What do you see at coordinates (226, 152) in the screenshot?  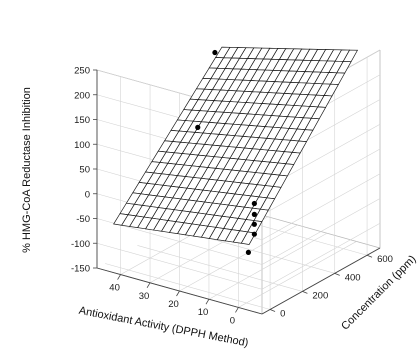 I see `data-points` at bounding box center [226, 152].